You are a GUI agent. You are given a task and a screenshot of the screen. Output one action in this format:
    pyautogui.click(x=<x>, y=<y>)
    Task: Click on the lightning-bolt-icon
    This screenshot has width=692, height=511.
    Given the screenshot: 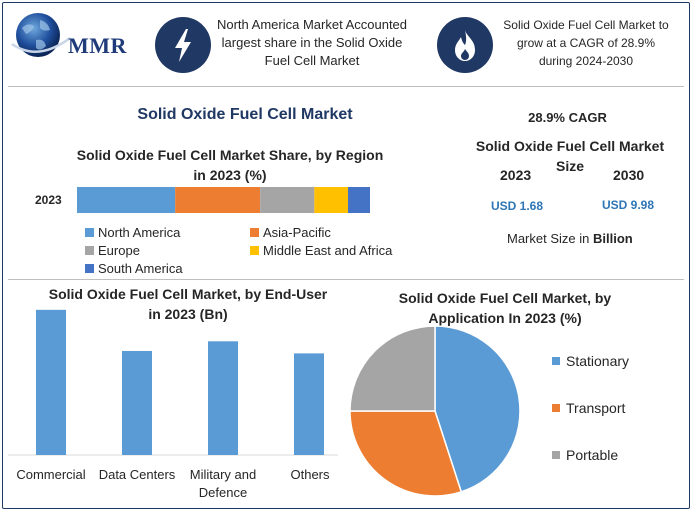 What is the action you would take?
    pyautogui.click(x=183, y=45)
    